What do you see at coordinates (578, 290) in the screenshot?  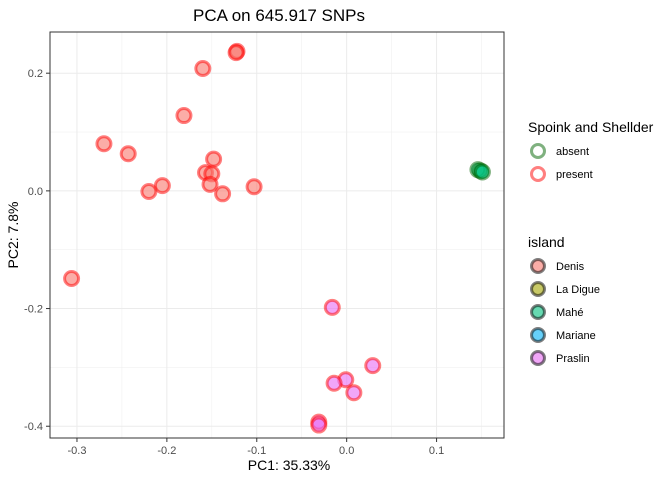 I see `legend-label: La Digue` at bounding box center [578, 290].